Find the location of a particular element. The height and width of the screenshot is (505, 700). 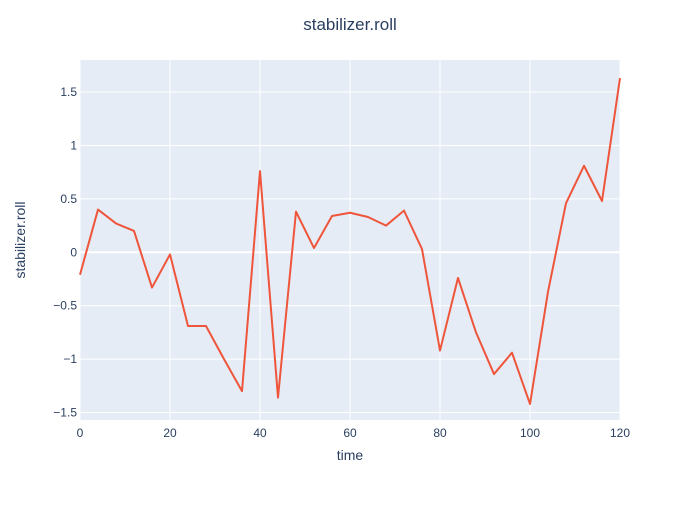

x-tick-label: 40 is located at coordinates (260, 433).